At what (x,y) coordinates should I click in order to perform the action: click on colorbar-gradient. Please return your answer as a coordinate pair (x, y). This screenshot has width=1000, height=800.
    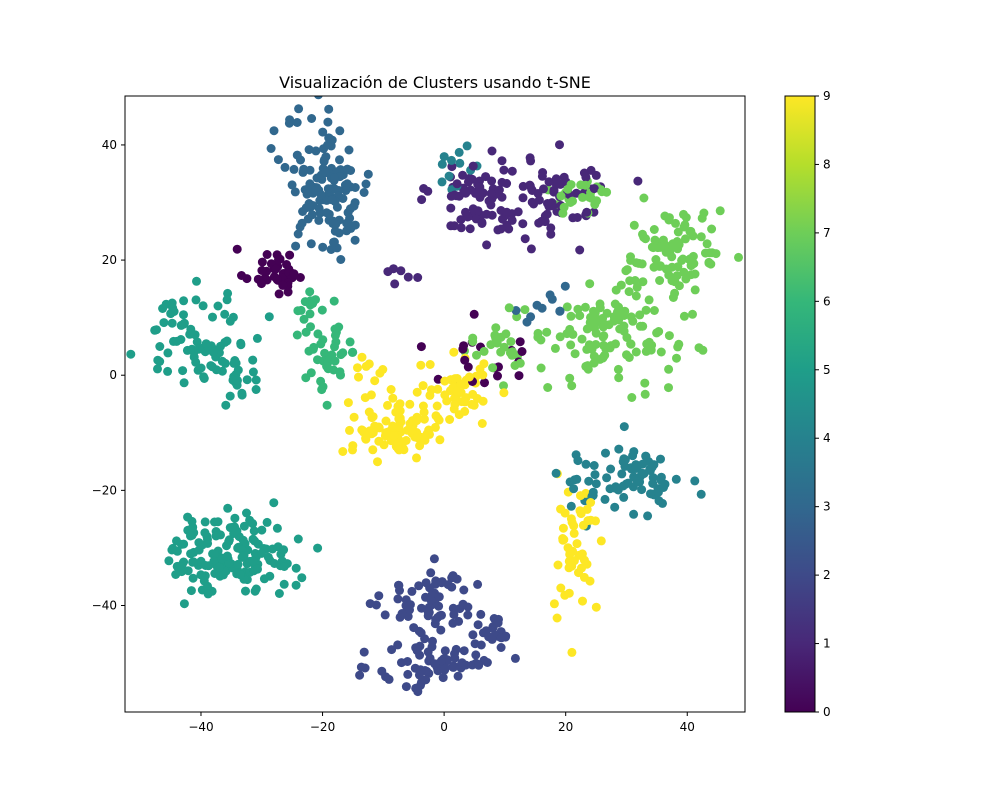
    Looking at the image, I should click on (800, 404).